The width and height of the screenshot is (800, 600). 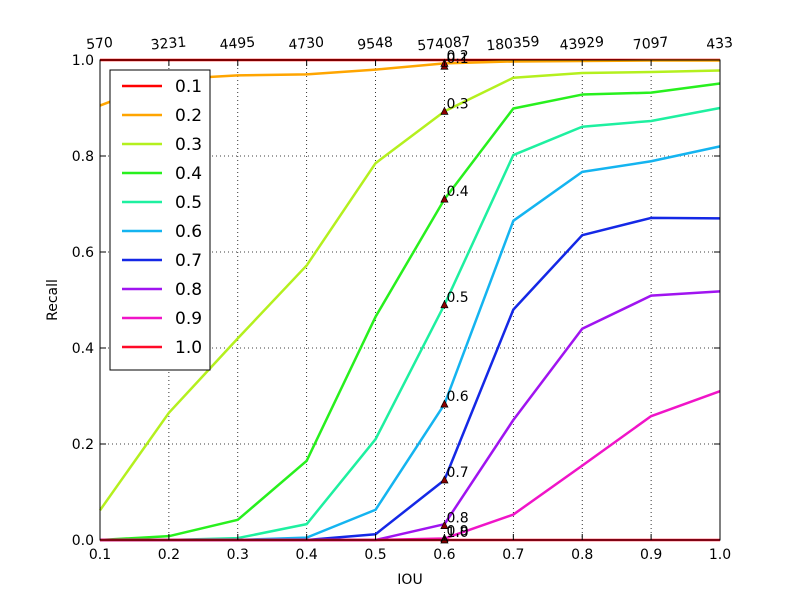 I want to click on top-count-label: 574087, so click(x=444, y=44).